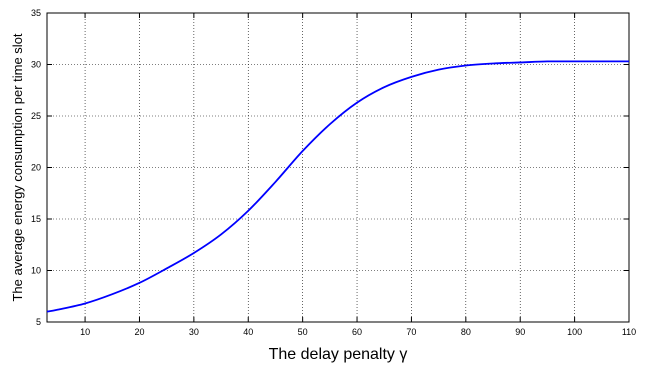  What do you see at coordinates (248, 332) in the screenshot?
I see `x-tick-label: 40` at bounding box center [248, 332].